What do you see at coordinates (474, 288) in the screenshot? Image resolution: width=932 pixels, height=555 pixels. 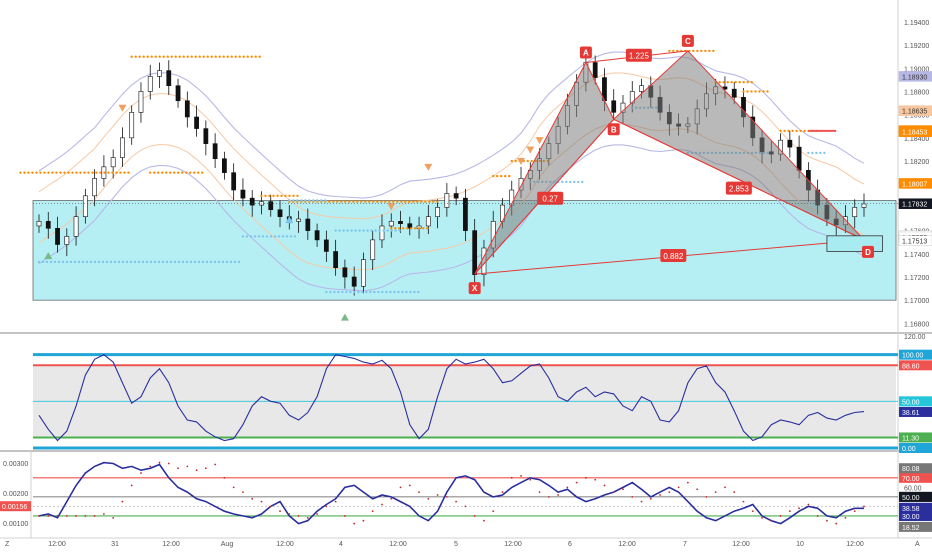 I see `harmonic-point-x-badge` at bounding box center [474, 288].